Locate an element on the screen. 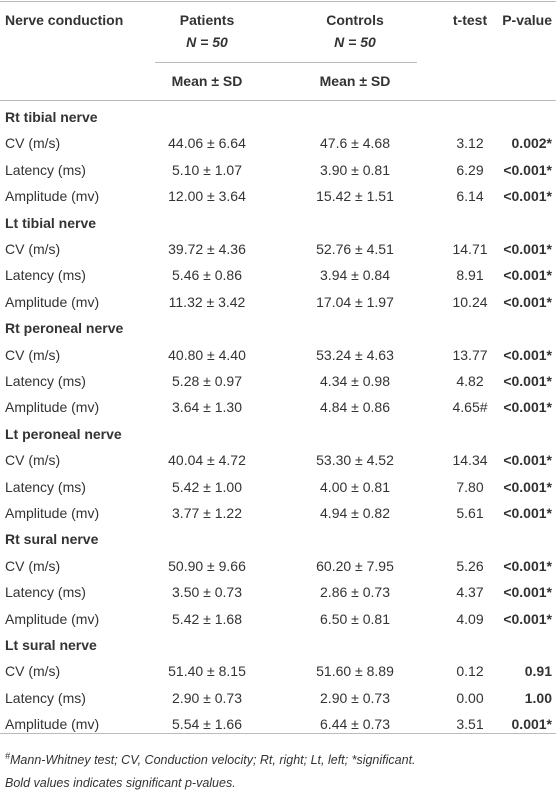  cell: 4.82 is located at coordinates (470, 381).